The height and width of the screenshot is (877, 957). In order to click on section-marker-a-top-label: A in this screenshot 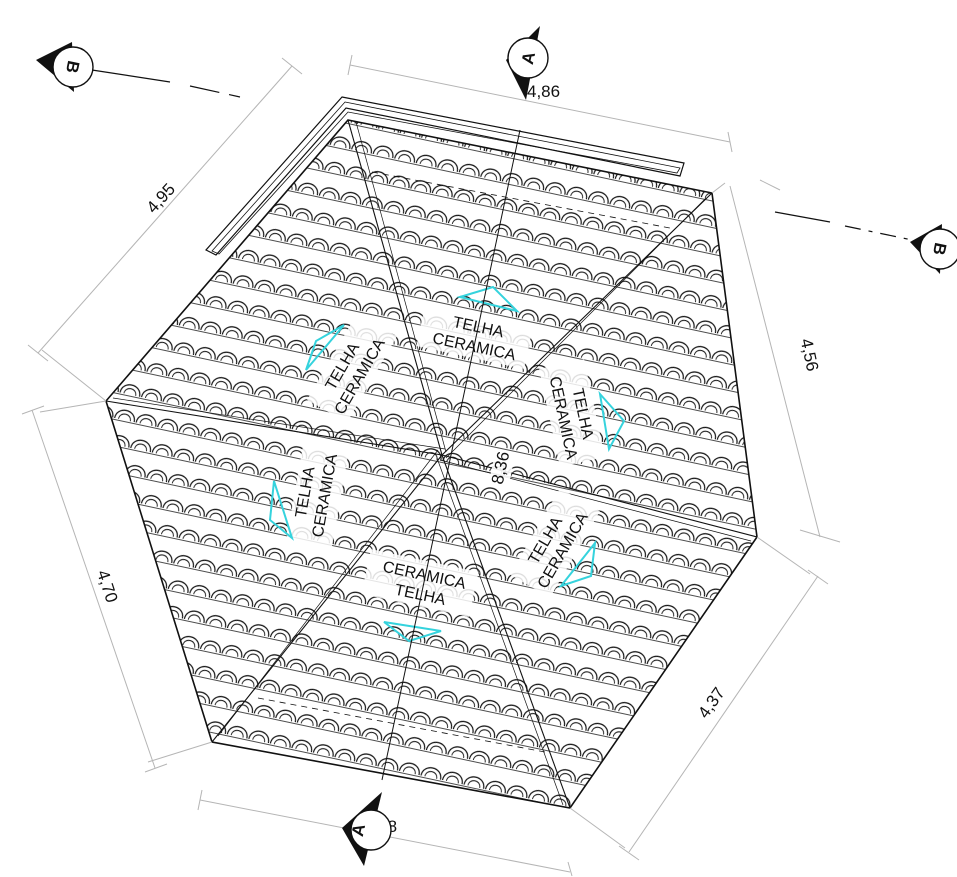, I will do `click(528, 58)`.